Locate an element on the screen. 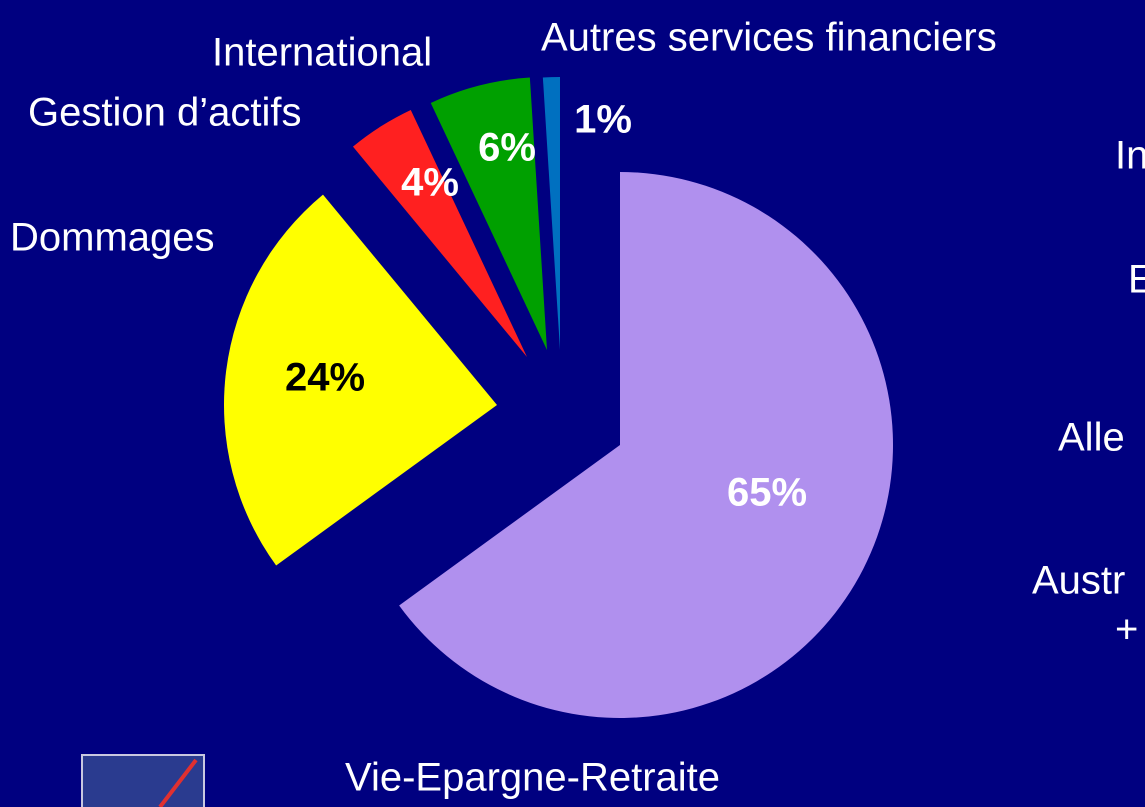  side-label: + is located at coordinates (1126, 630).